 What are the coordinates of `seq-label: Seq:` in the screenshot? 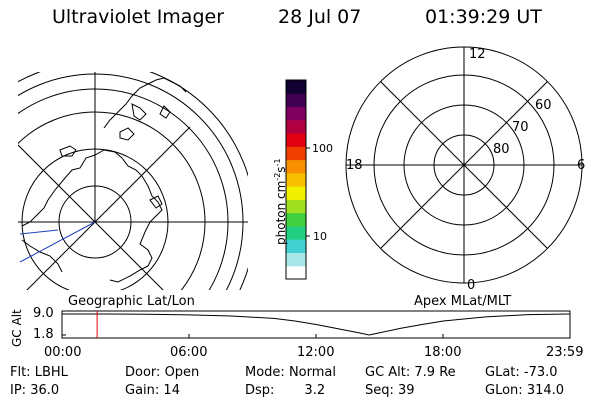 It's located at (379, 390).